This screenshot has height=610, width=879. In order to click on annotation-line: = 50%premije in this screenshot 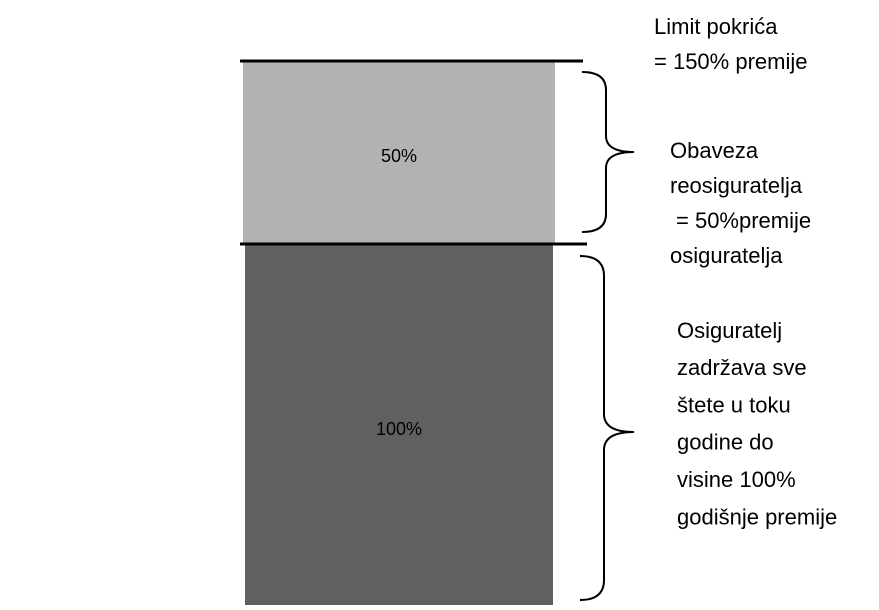, I will do `click(743, 220)`.